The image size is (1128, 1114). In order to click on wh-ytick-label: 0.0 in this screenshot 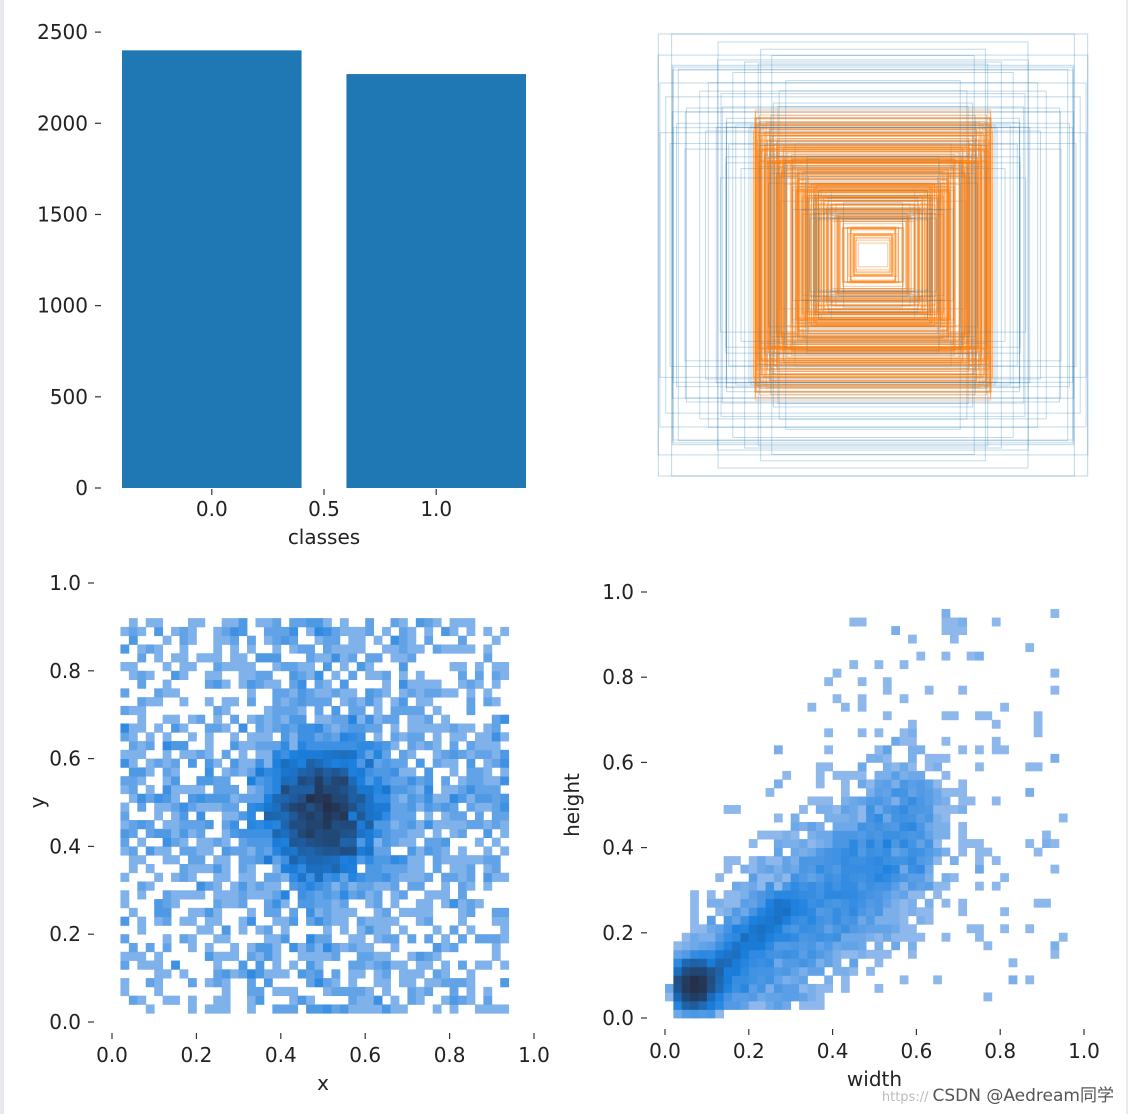, I will do `click(618, 1018)`.